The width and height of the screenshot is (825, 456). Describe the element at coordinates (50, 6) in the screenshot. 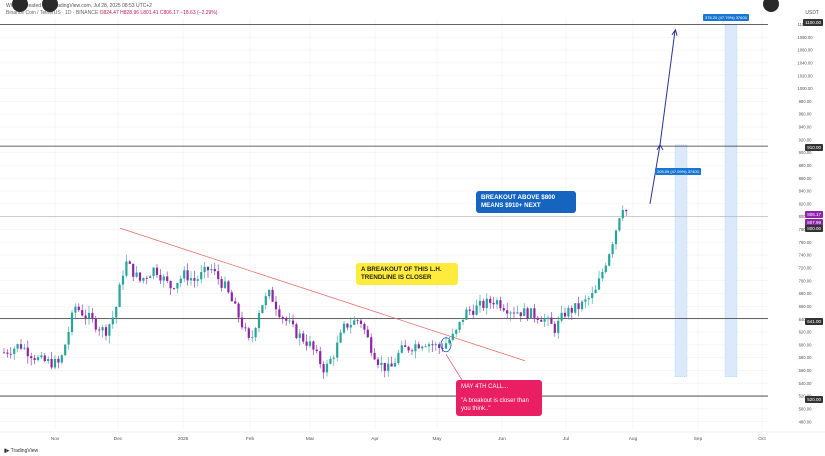

I see `avatar-circle` at that location.